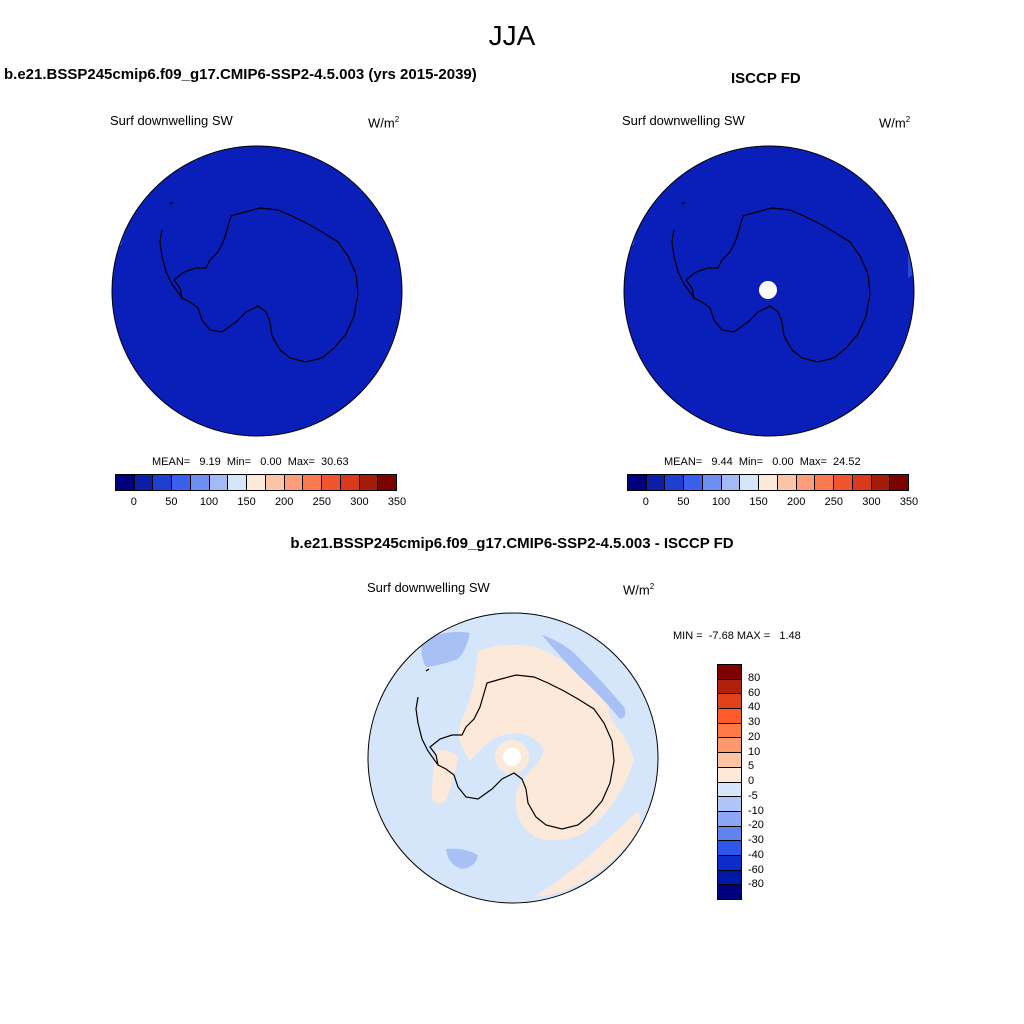  I want to click on diff-positive-region-continent, so click(546, 742).